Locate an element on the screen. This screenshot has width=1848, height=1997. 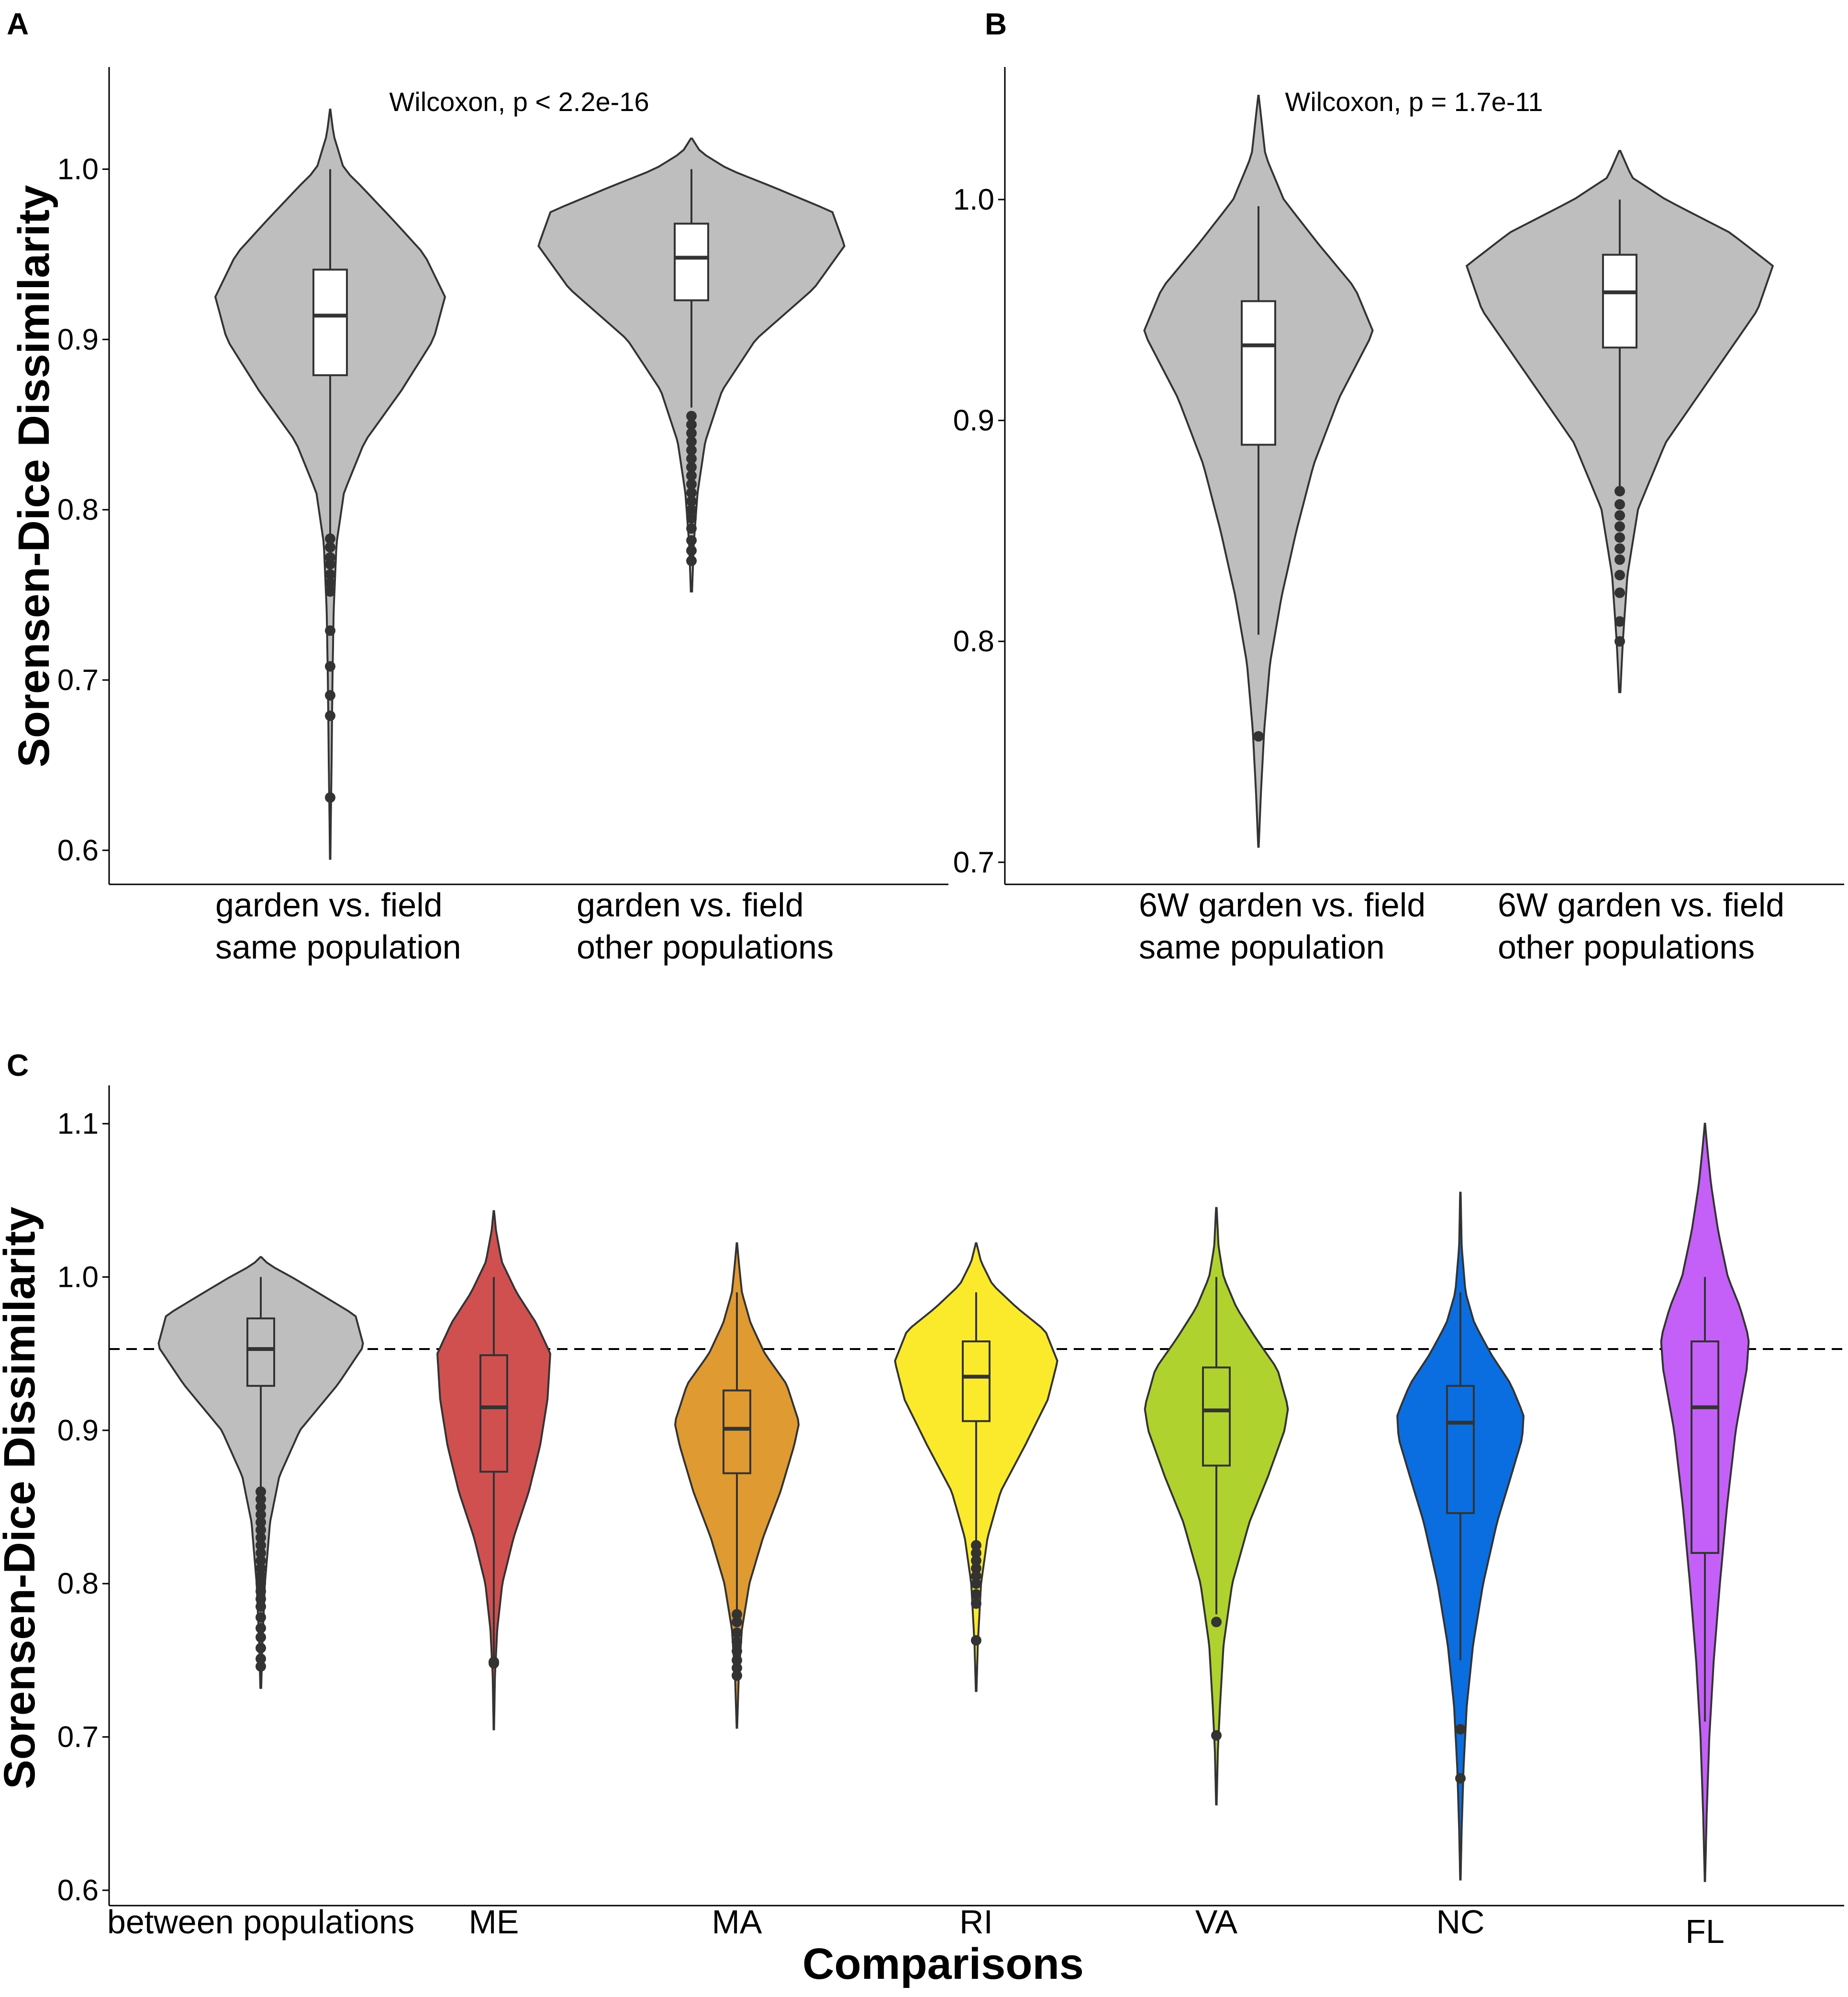
x-category-label: VA is located at coordinates (1216, 1922).